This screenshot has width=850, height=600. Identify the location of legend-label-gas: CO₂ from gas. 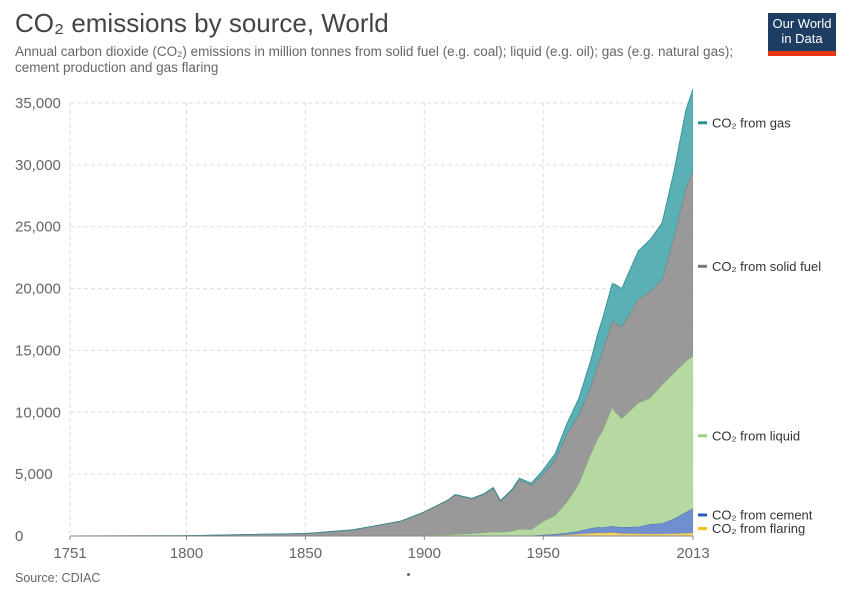
(751, 122).